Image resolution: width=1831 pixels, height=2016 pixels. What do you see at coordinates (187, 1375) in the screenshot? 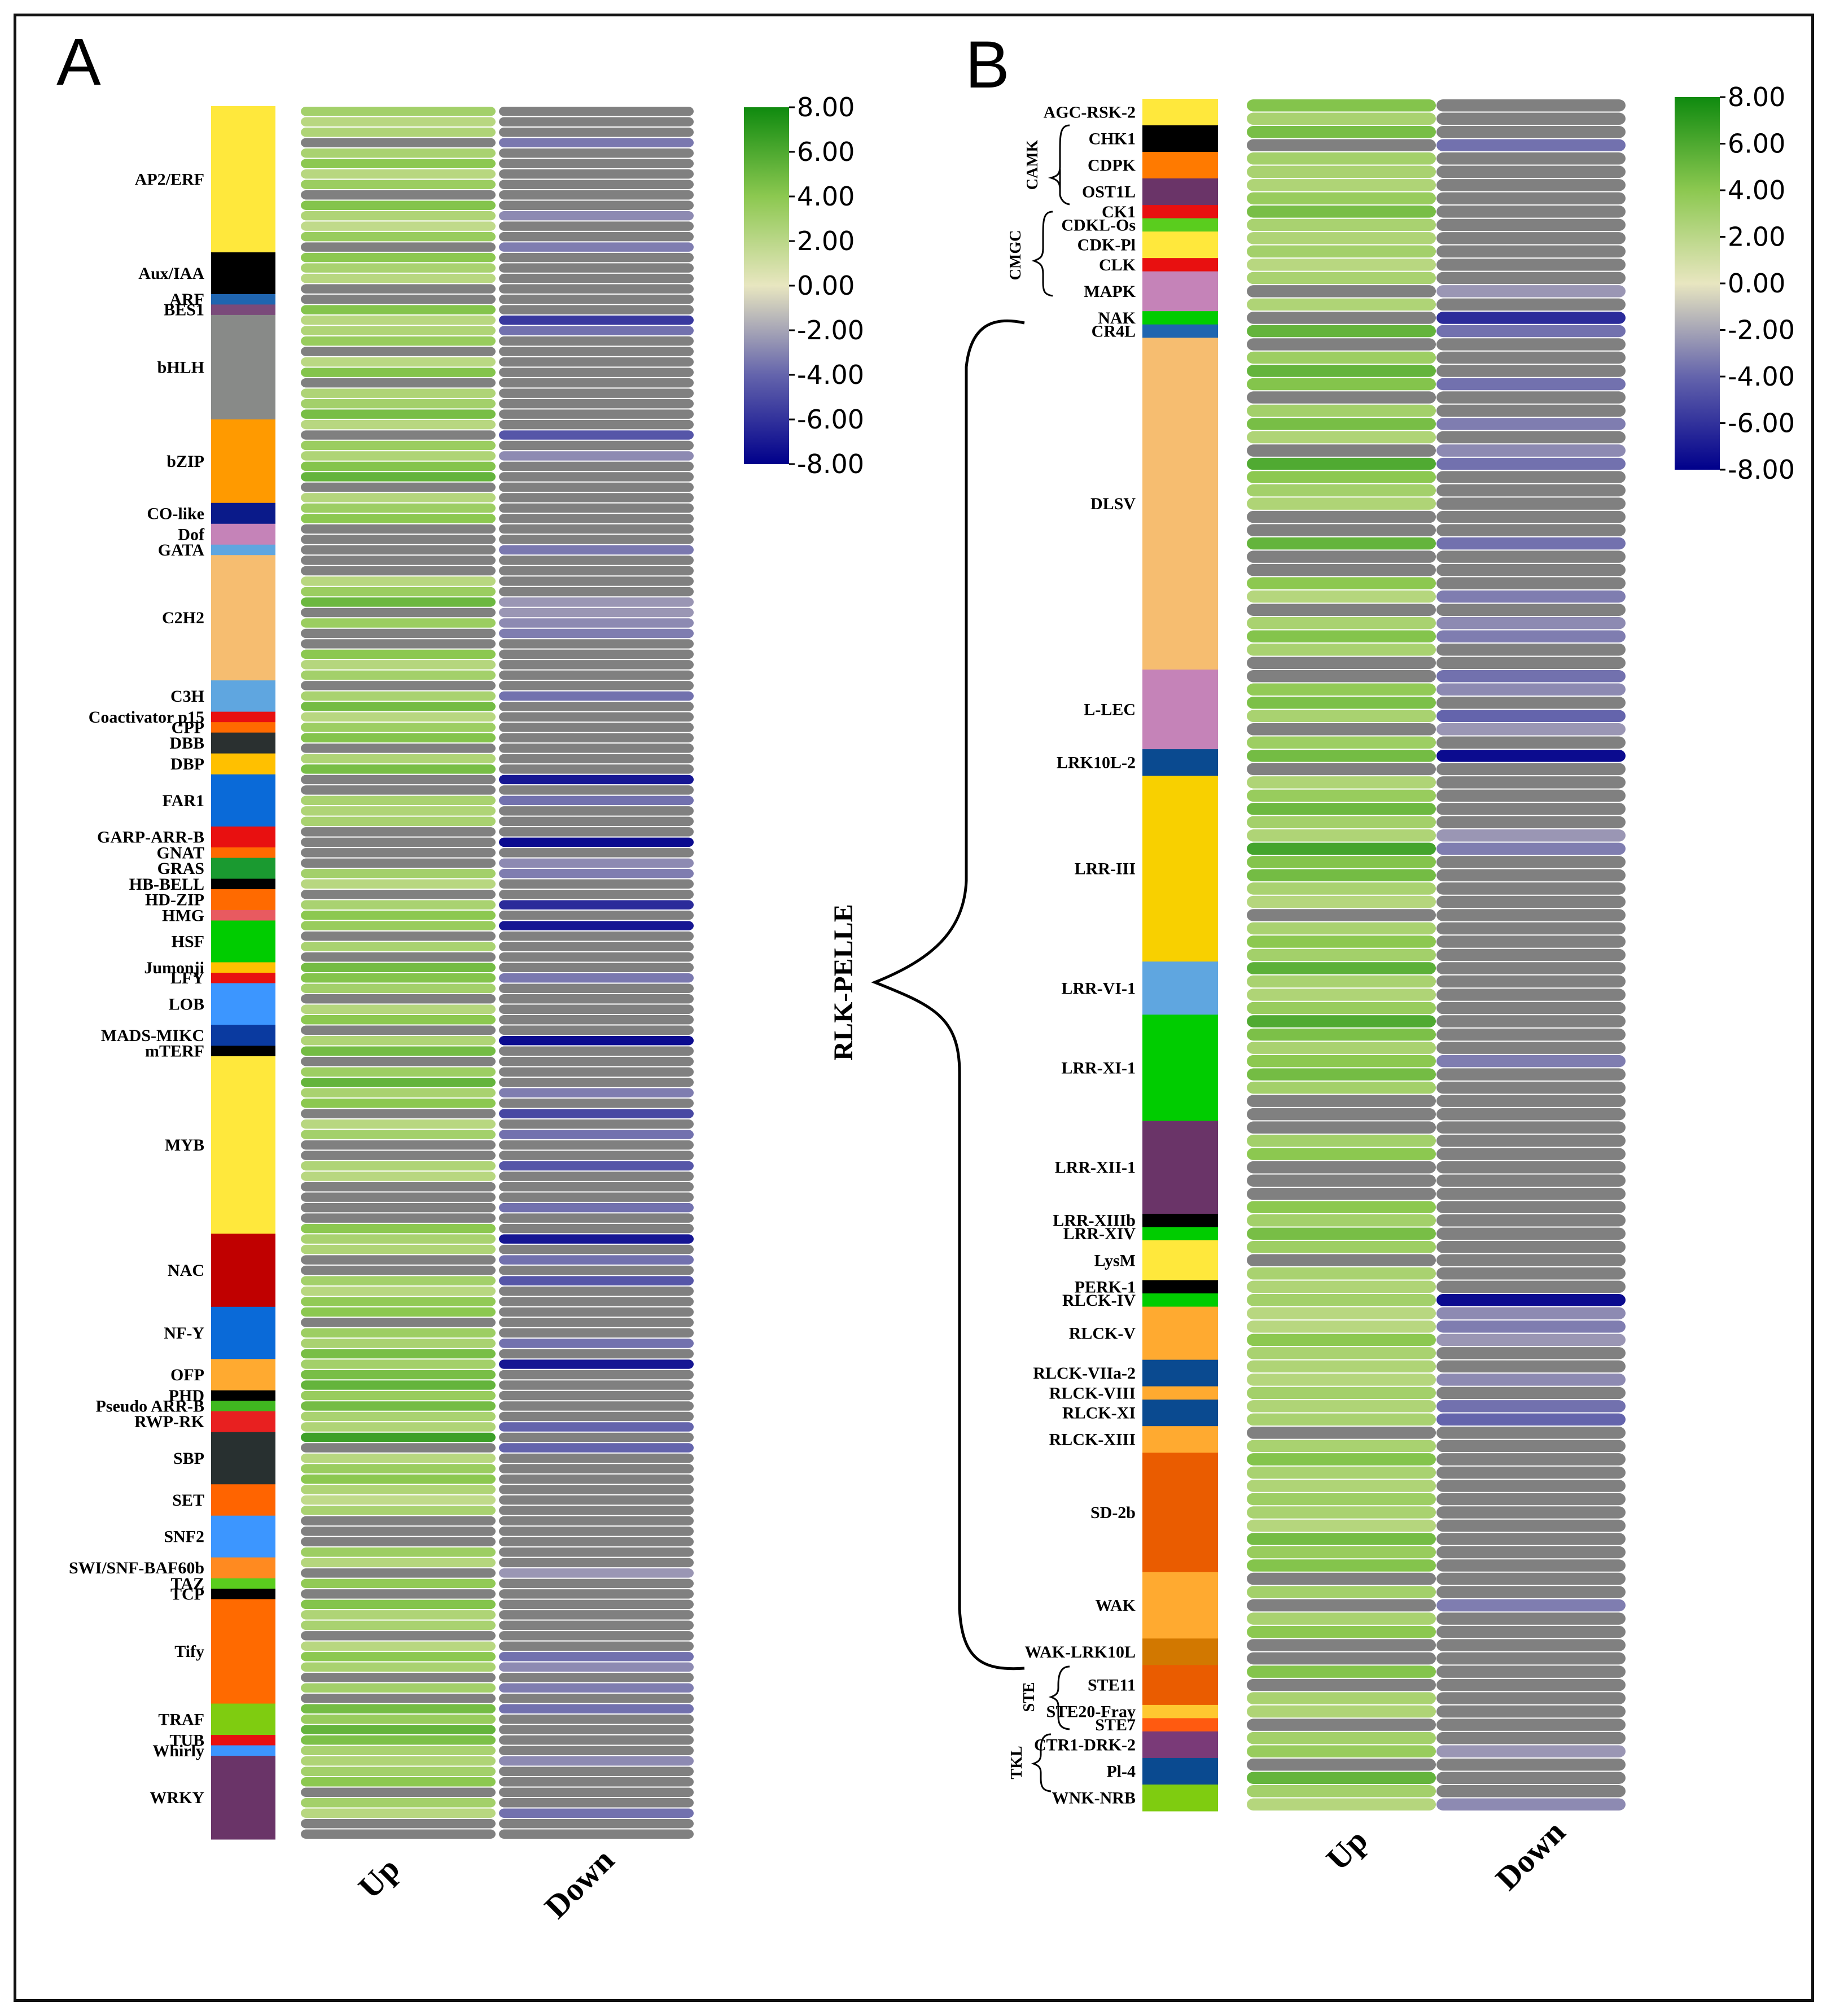
I see `family-label: OFP` at bounding box center [187, 1375].